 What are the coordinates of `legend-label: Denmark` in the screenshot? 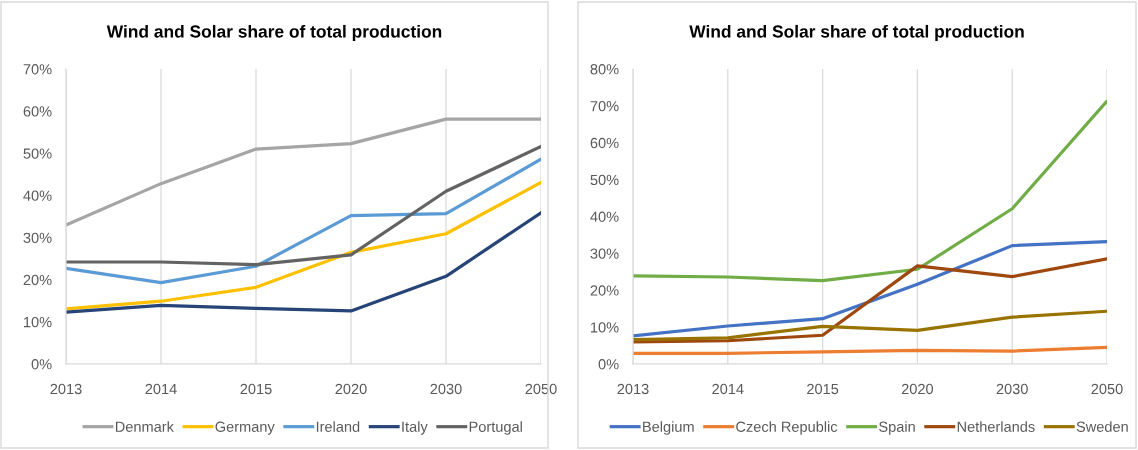 It's located at (144, 426).